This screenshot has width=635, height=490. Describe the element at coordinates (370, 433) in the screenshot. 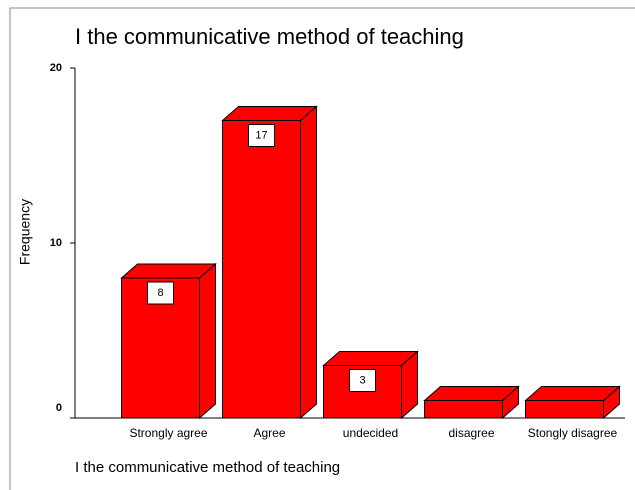

I see `x-tick-label: undecided` at that location.